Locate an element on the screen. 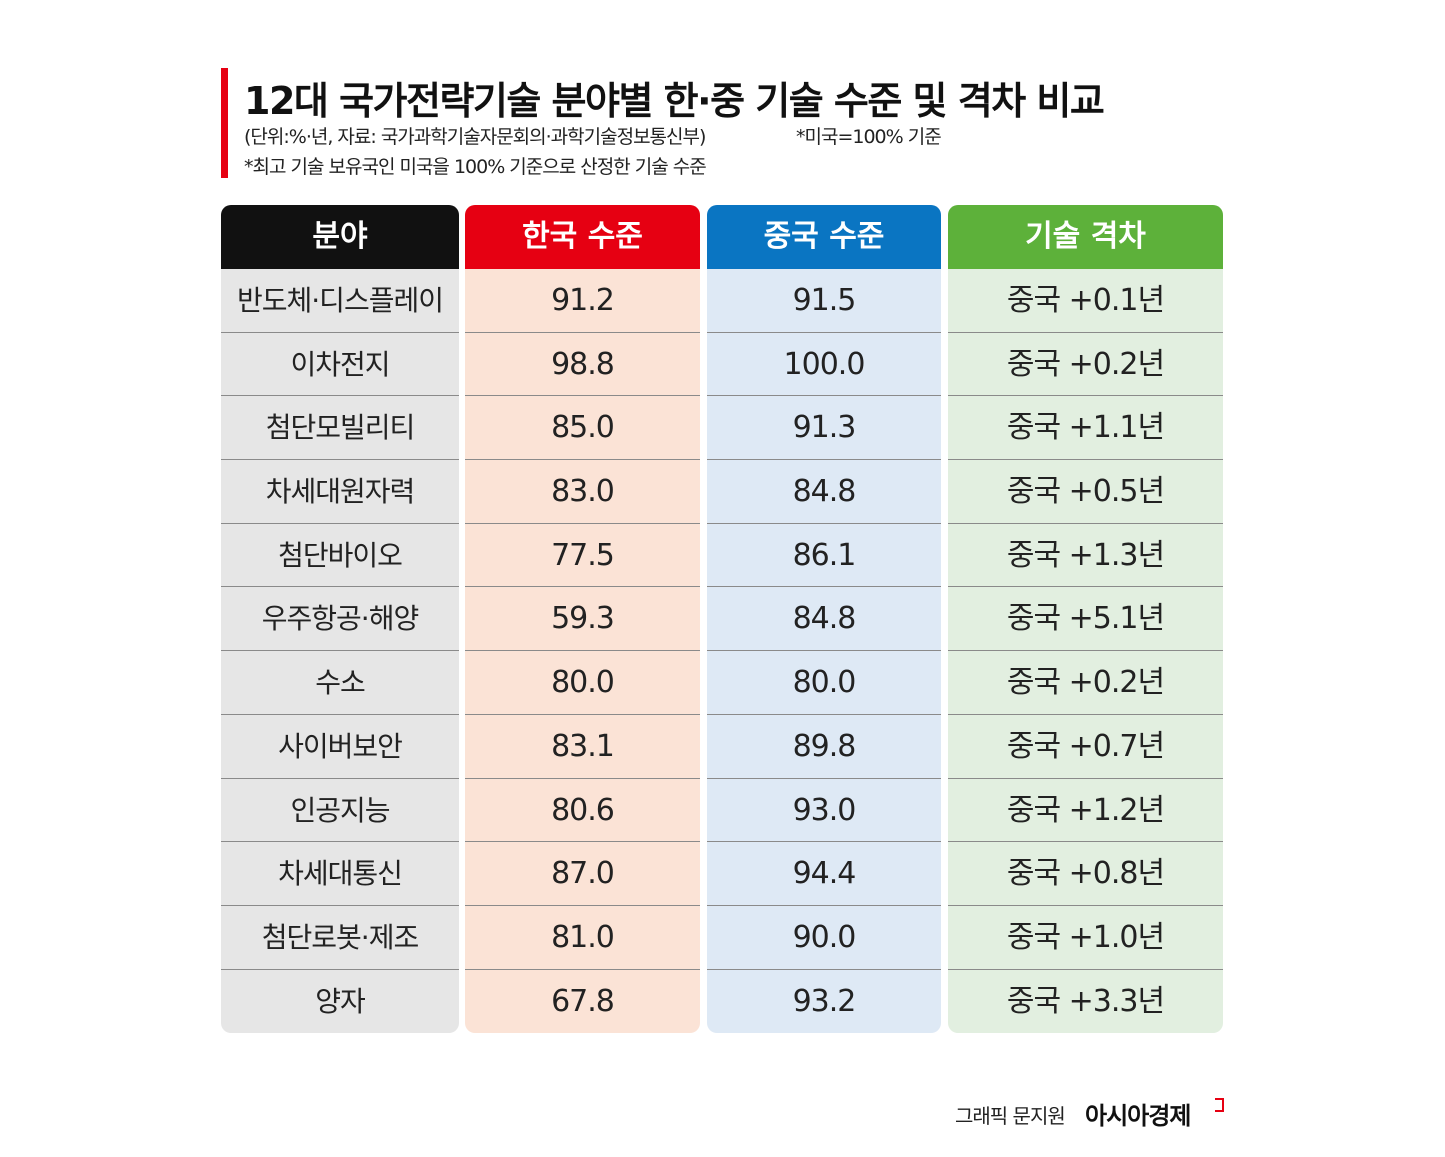 The width and height of the screenshot is (1445, 1157). table-cell: 90.0 is located at coordinates (824, 938).